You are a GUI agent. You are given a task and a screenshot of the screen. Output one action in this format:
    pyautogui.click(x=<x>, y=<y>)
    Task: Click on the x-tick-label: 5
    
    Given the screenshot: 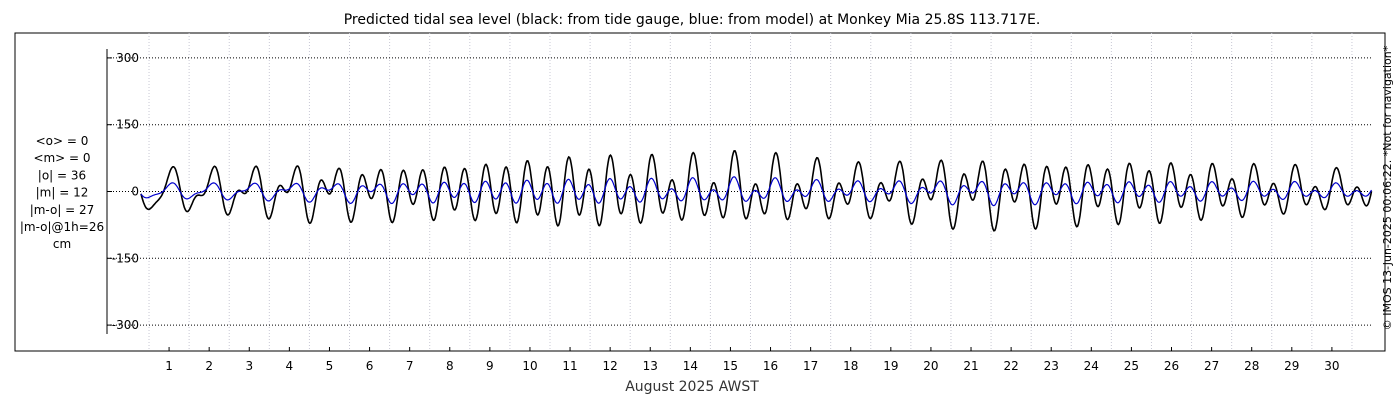 What is the action you would take?
    pyautogui.click(x=330, y=366)
    